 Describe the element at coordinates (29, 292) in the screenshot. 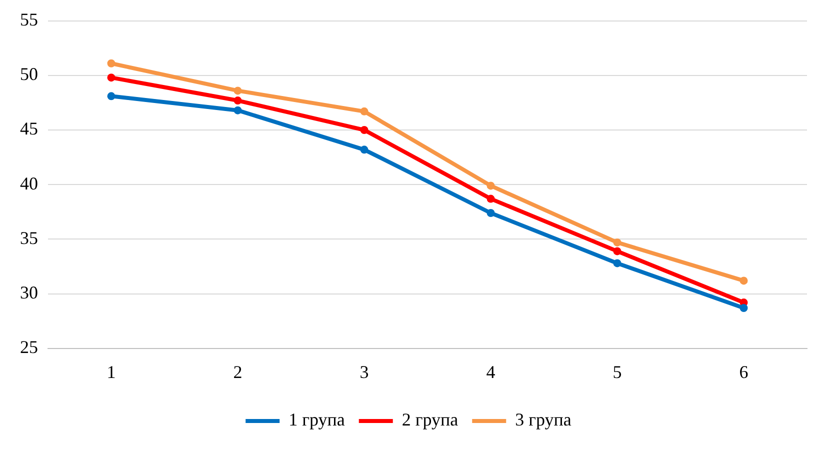

I see `y-tick-label: 30` at that location.